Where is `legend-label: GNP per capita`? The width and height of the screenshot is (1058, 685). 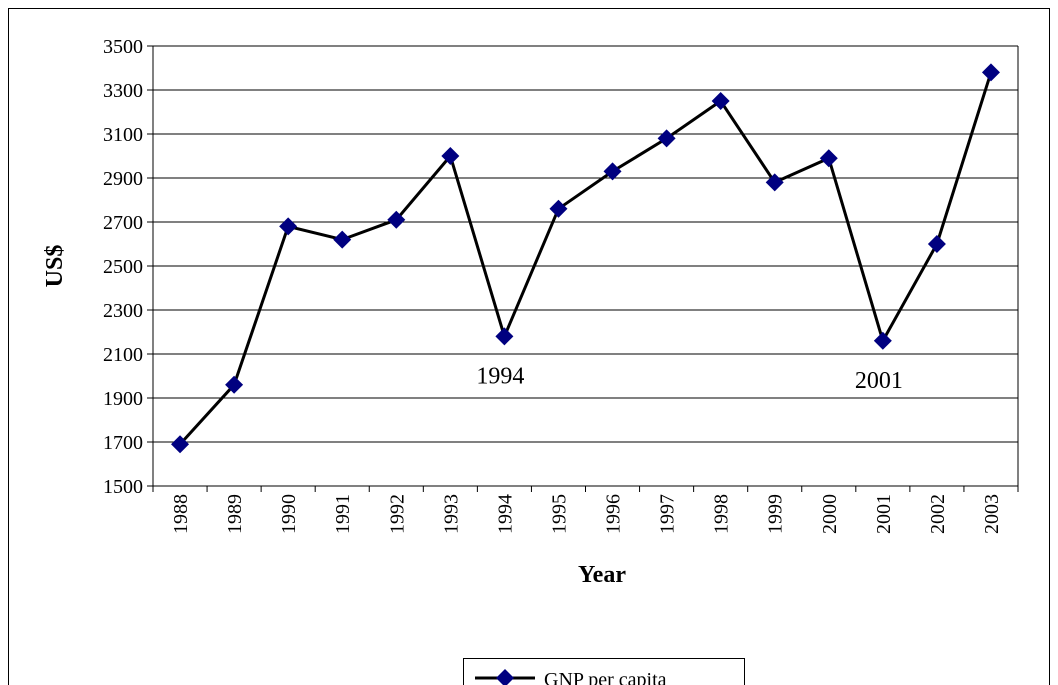
legend-label: GNP per capita is located at coordinates (605, 677).